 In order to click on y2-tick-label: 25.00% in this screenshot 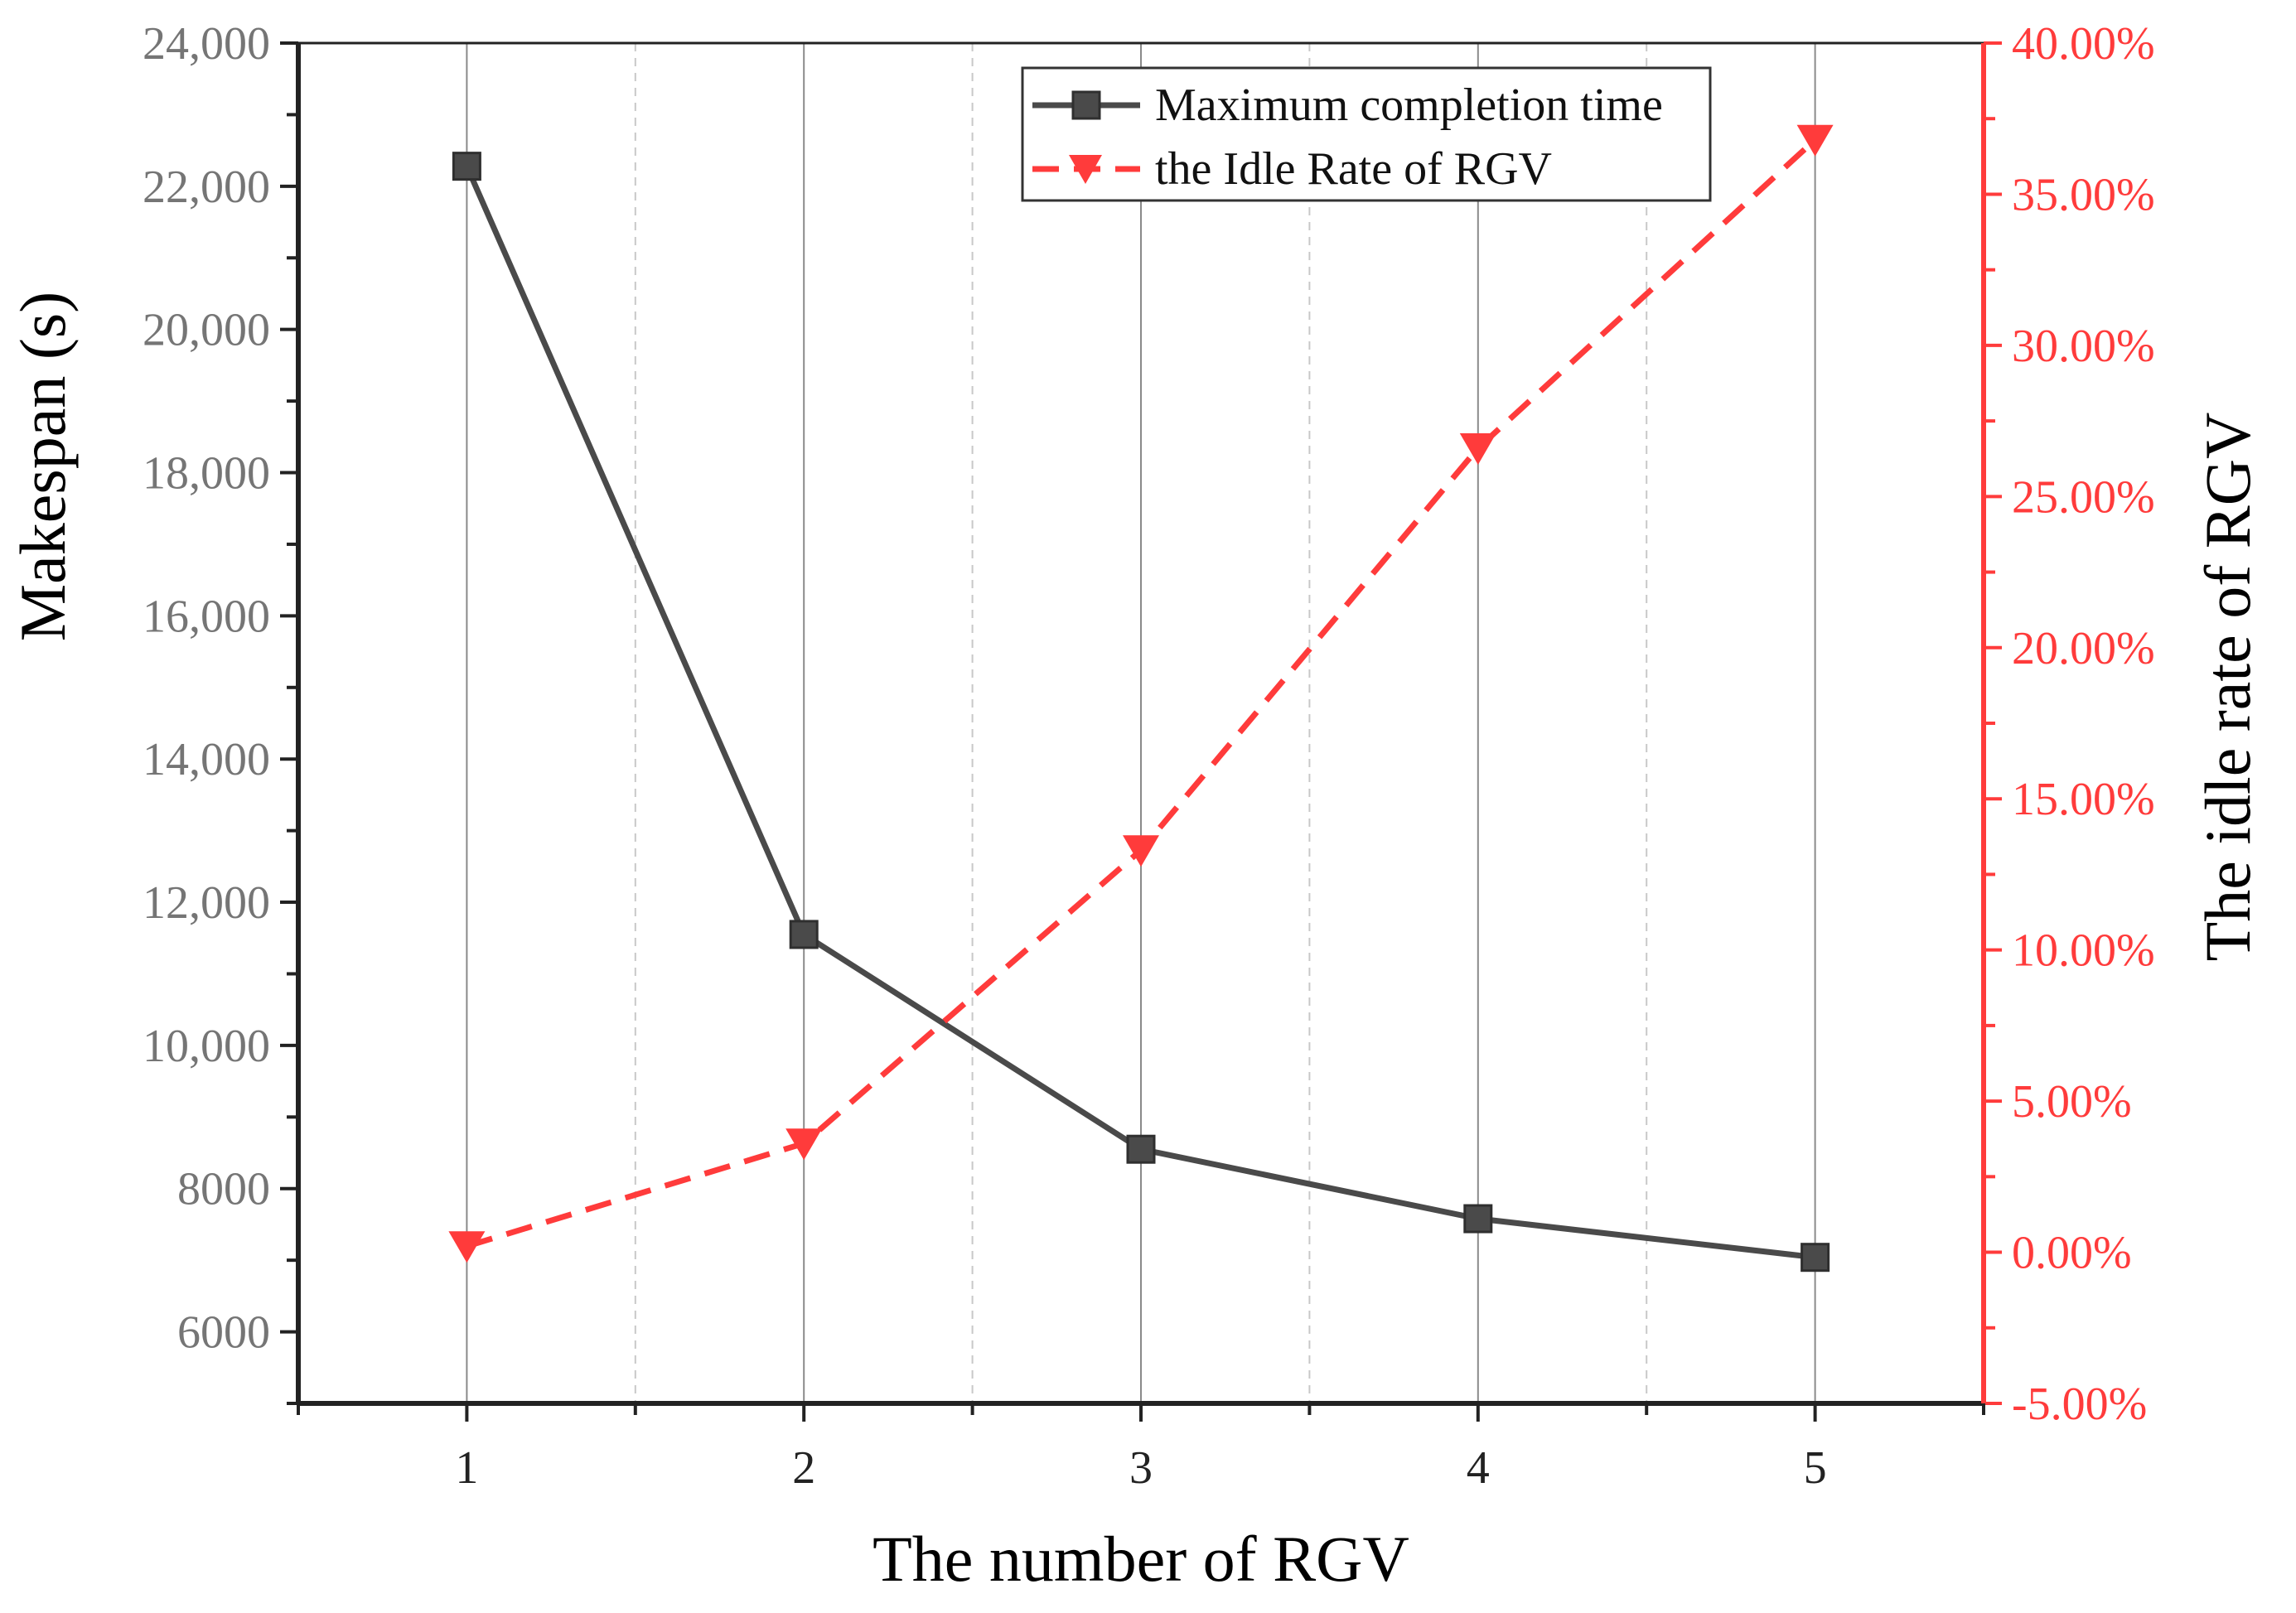, I will do `click(2083, 497)`.